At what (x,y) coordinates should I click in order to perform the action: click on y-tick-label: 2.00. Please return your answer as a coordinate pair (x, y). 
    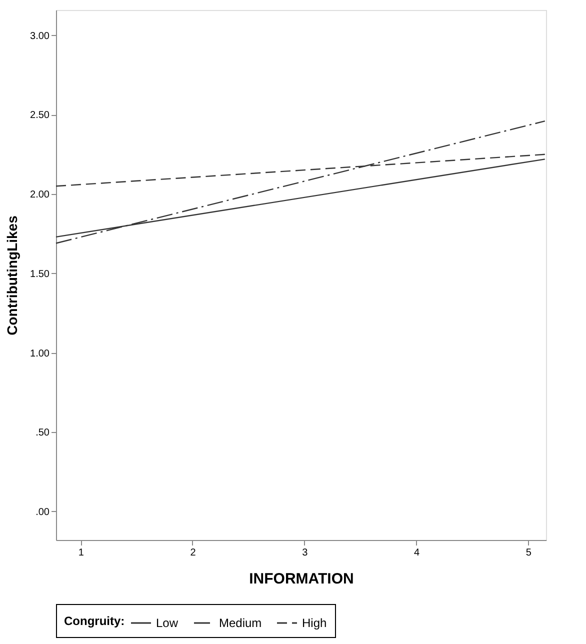
    Looking at the image, I should click on (40, 195).